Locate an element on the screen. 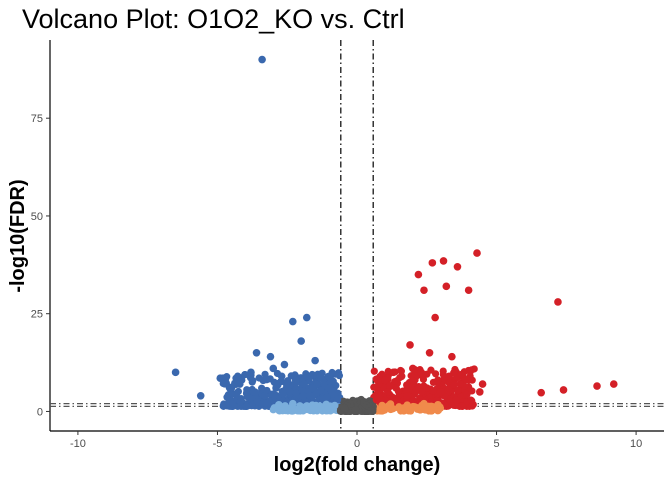  x-tick-label: -10 is located at coordinates (78, 444).